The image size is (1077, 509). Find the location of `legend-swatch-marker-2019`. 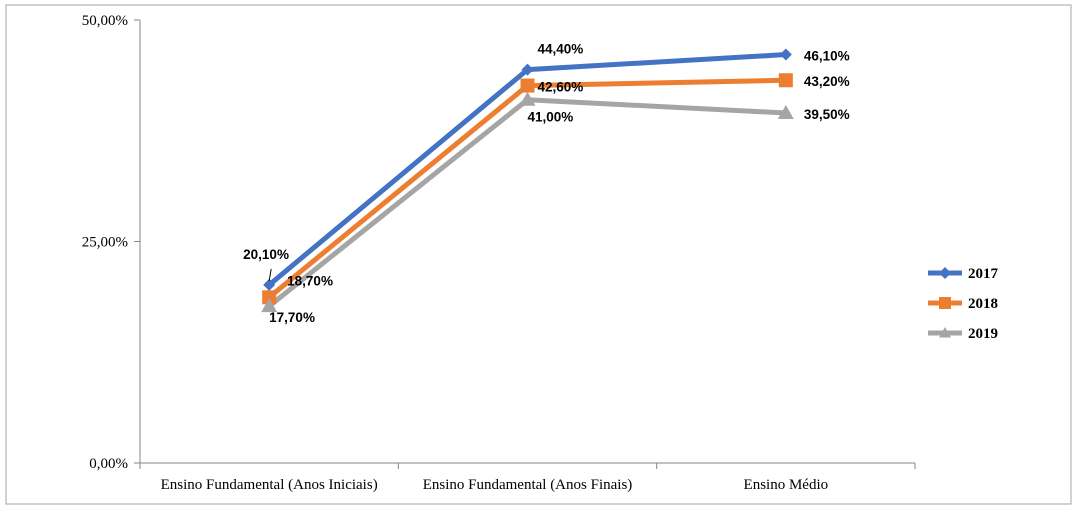

legend-swatch-marker-2019 is located at coordinates (945, 332).